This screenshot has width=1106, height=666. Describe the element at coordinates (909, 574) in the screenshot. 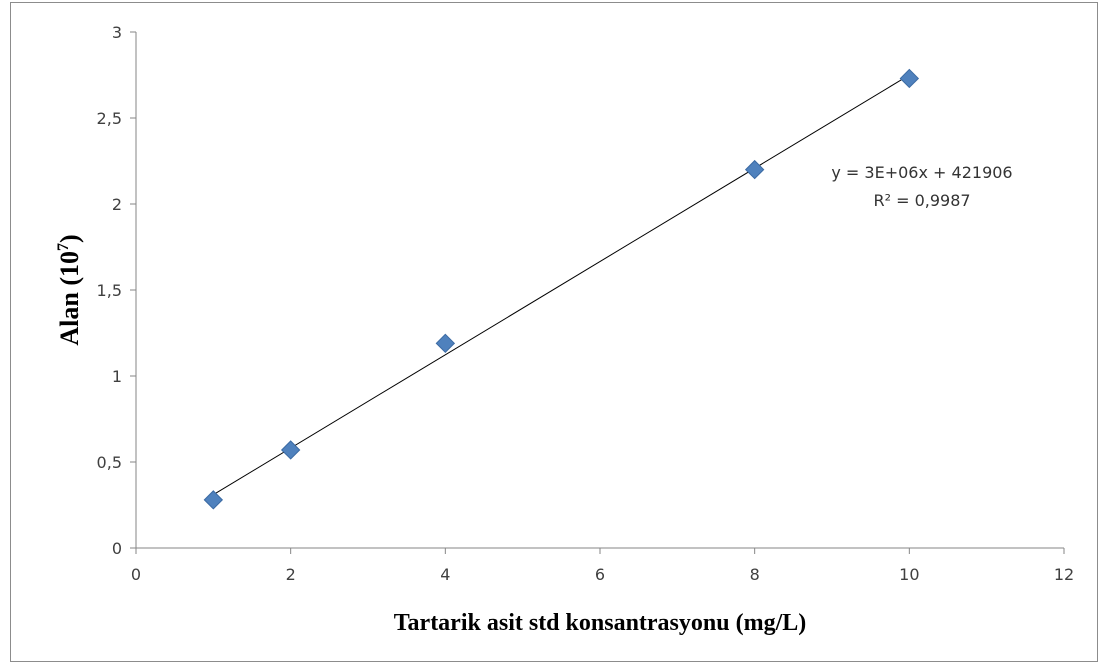

I see `x-tick-label: 10` at that location.